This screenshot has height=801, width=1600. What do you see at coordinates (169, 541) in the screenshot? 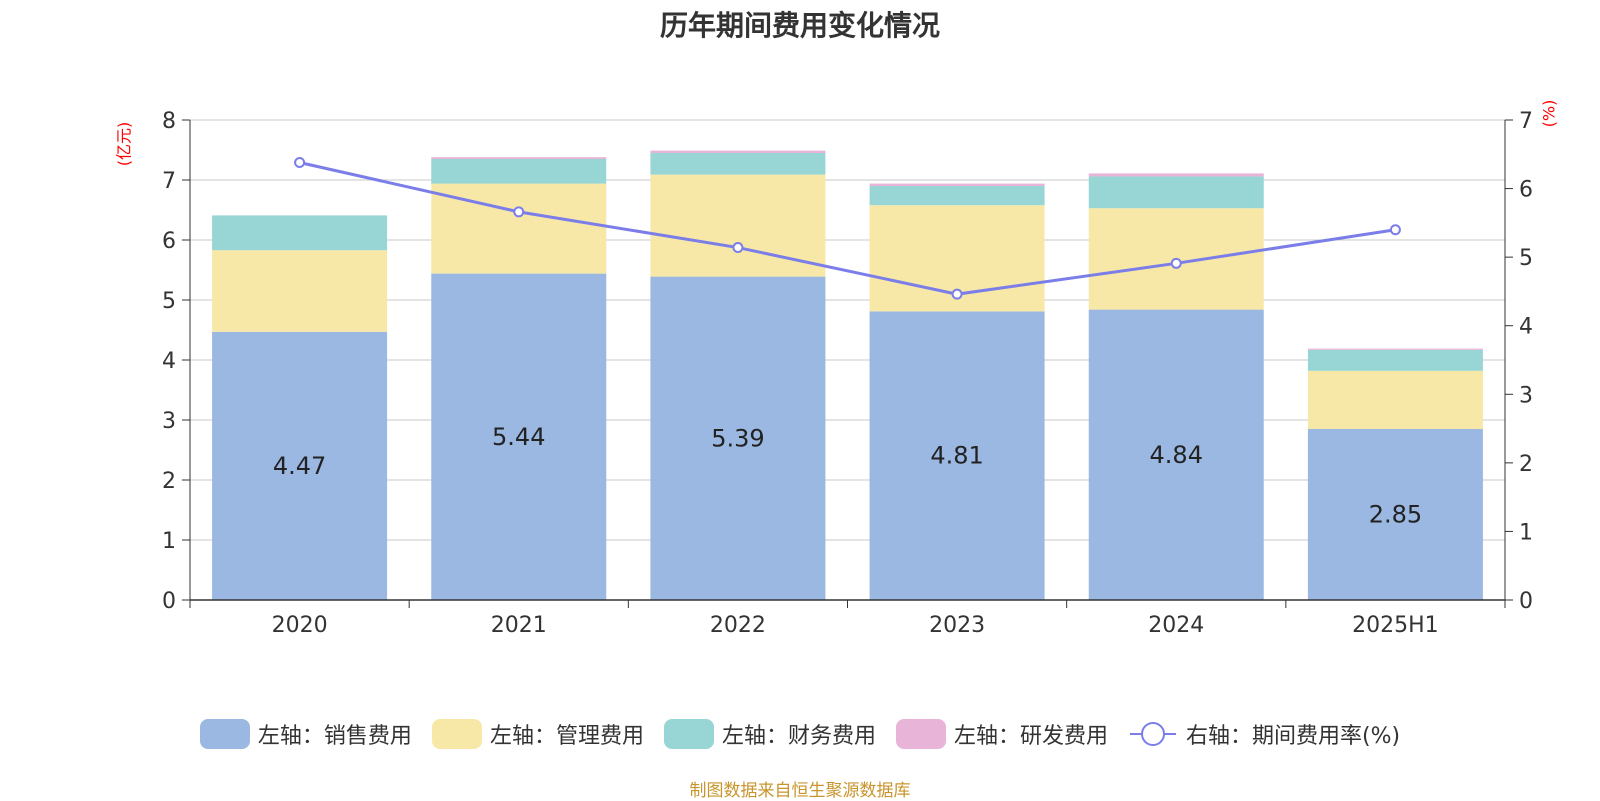
I see `left-tick-label: 1` at bounding box center [169, 541].